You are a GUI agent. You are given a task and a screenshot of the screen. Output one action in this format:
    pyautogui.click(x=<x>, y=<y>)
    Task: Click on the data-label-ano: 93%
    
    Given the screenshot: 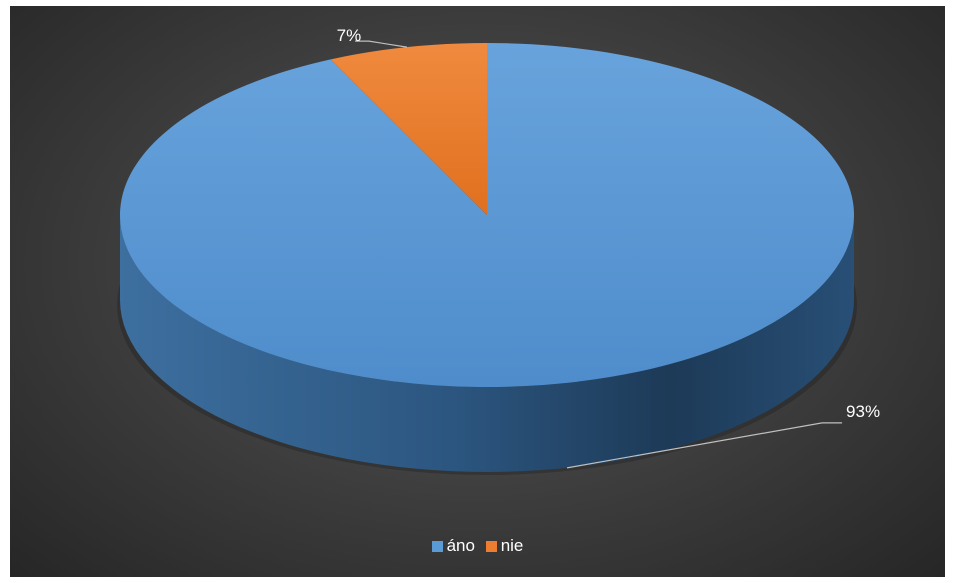 What is the action you would take?
    pyautogui.click(x=863, y=411)
    